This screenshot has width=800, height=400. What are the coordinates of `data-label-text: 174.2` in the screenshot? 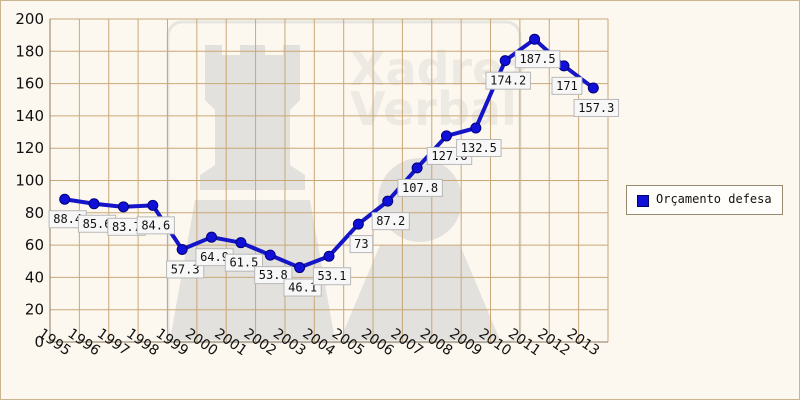 It's located at (508, 81).